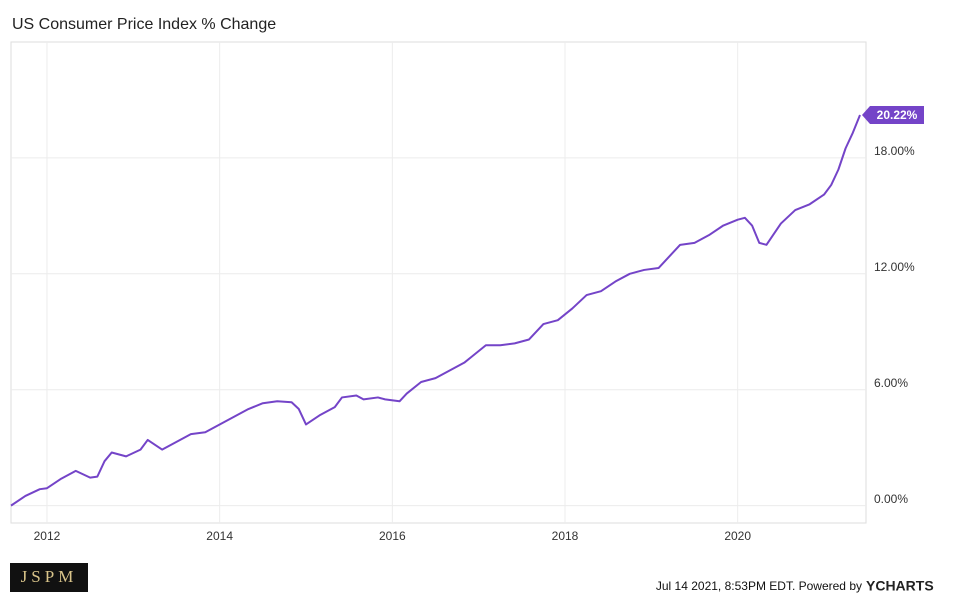 The image size is (960, 601). Describe the element at coordinates (219, 536) in the screenshot. I see `x-tick-label: 2014` at that location.